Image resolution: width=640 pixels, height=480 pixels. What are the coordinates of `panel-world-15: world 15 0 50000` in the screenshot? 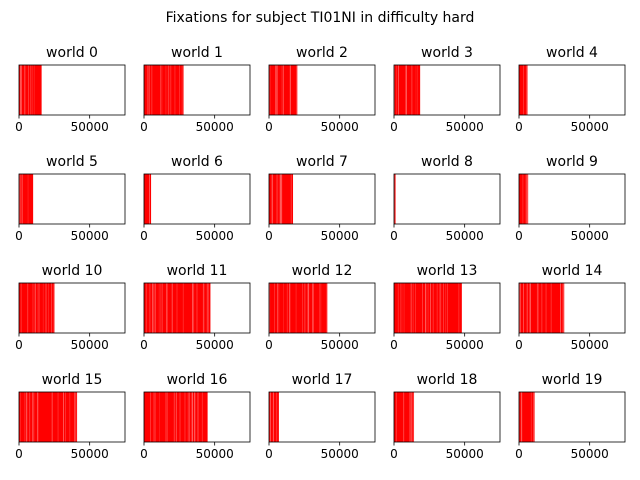 It's located at (70, 416).